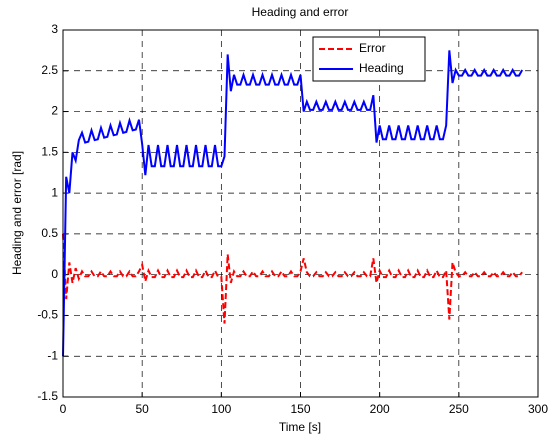  Describe the element at coordinates (221, 409) in the screenshot. I see `x-tick-label: 100` at that location.